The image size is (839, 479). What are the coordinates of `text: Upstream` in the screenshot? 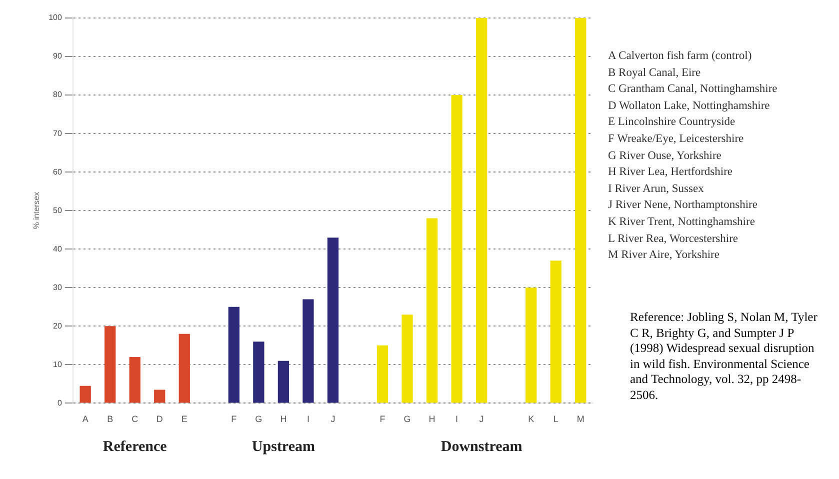 It's located at (284, 447).